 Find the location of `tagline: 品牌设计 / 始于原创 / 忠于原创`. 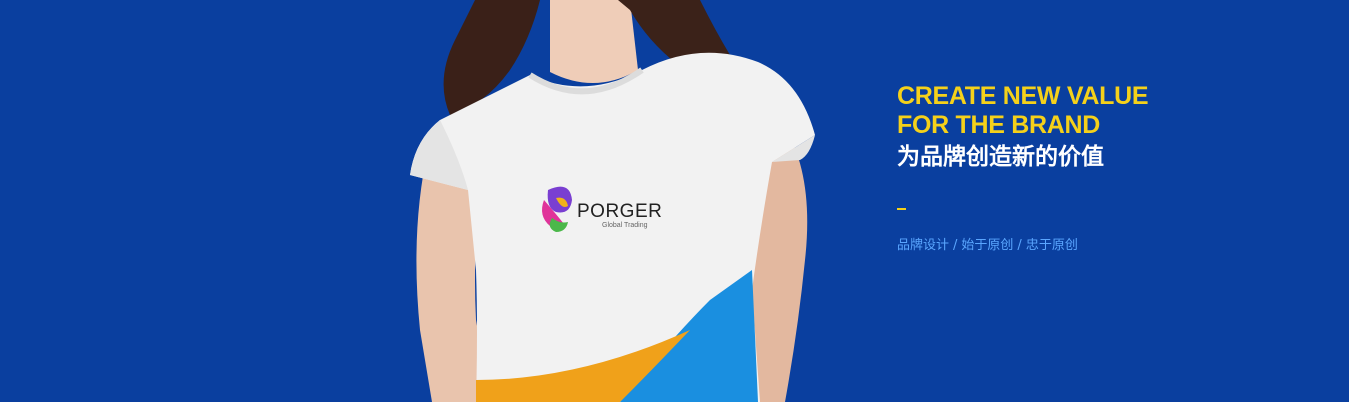

tagline: 品牌设计 / 始于原创 / 忠于原创 is located at coordinates (1107, 246).